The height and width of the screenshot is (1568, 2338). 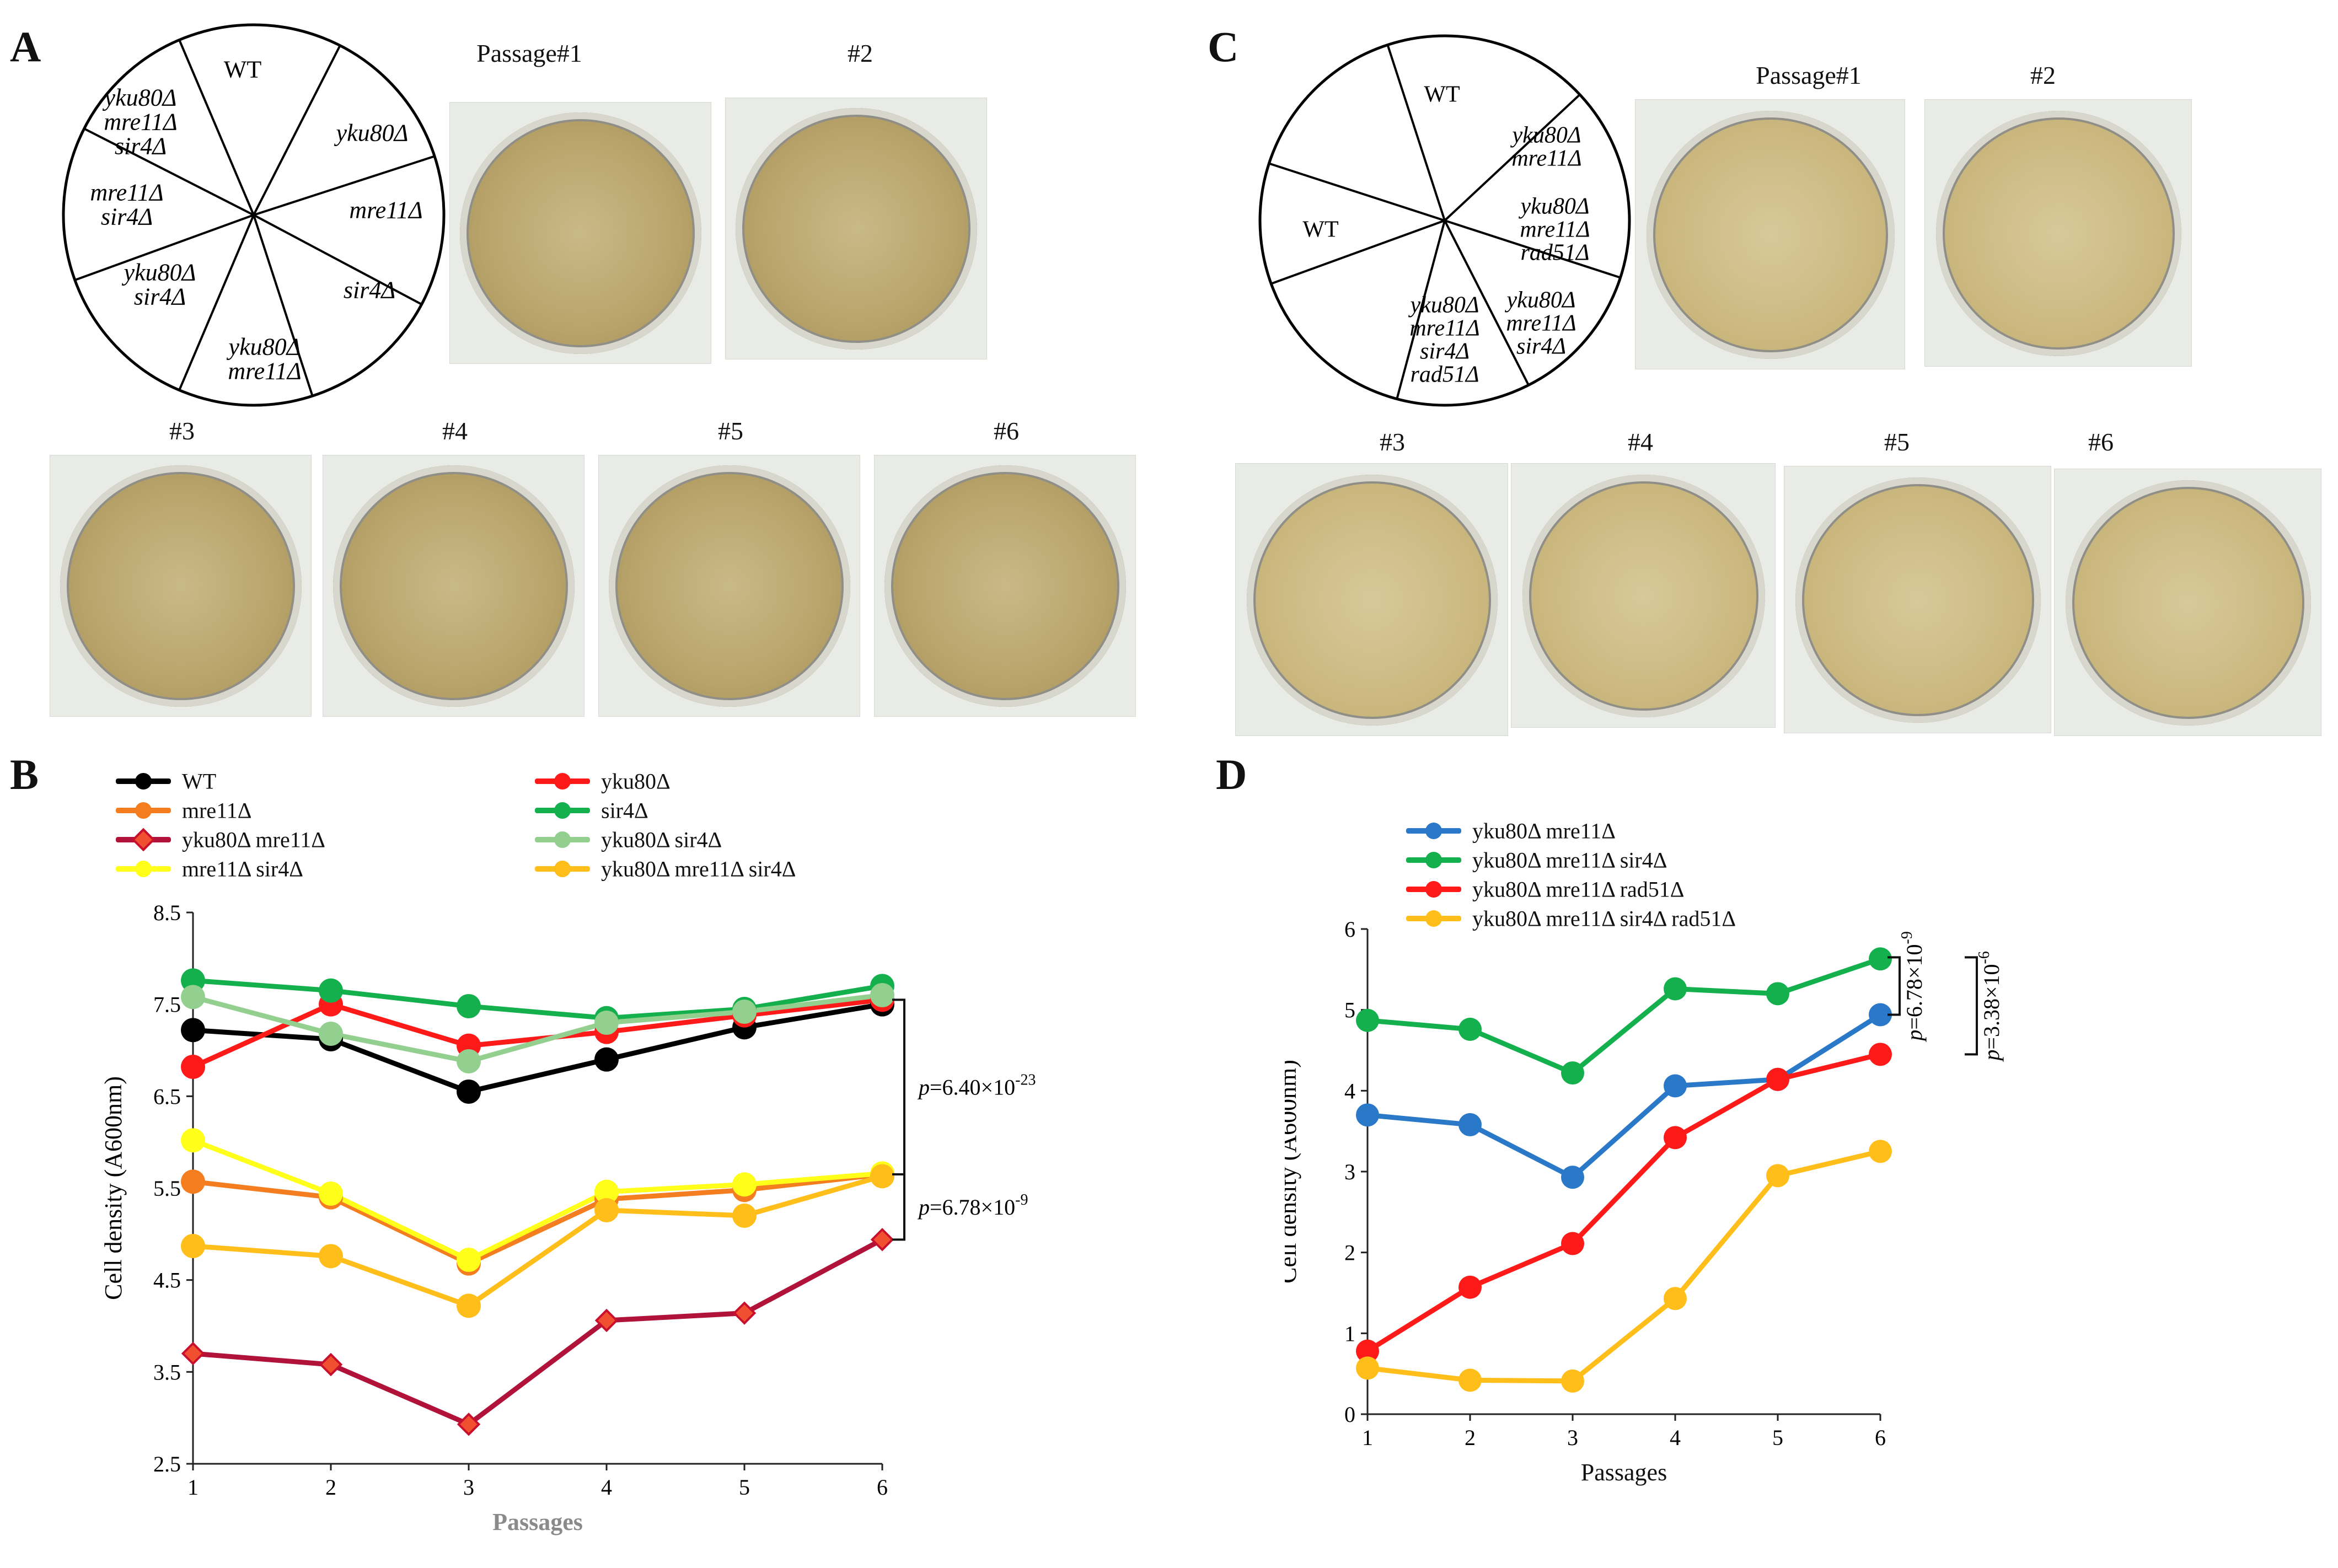 I want to click on y-tick-label: 8.5, so click(x=167, y=912).